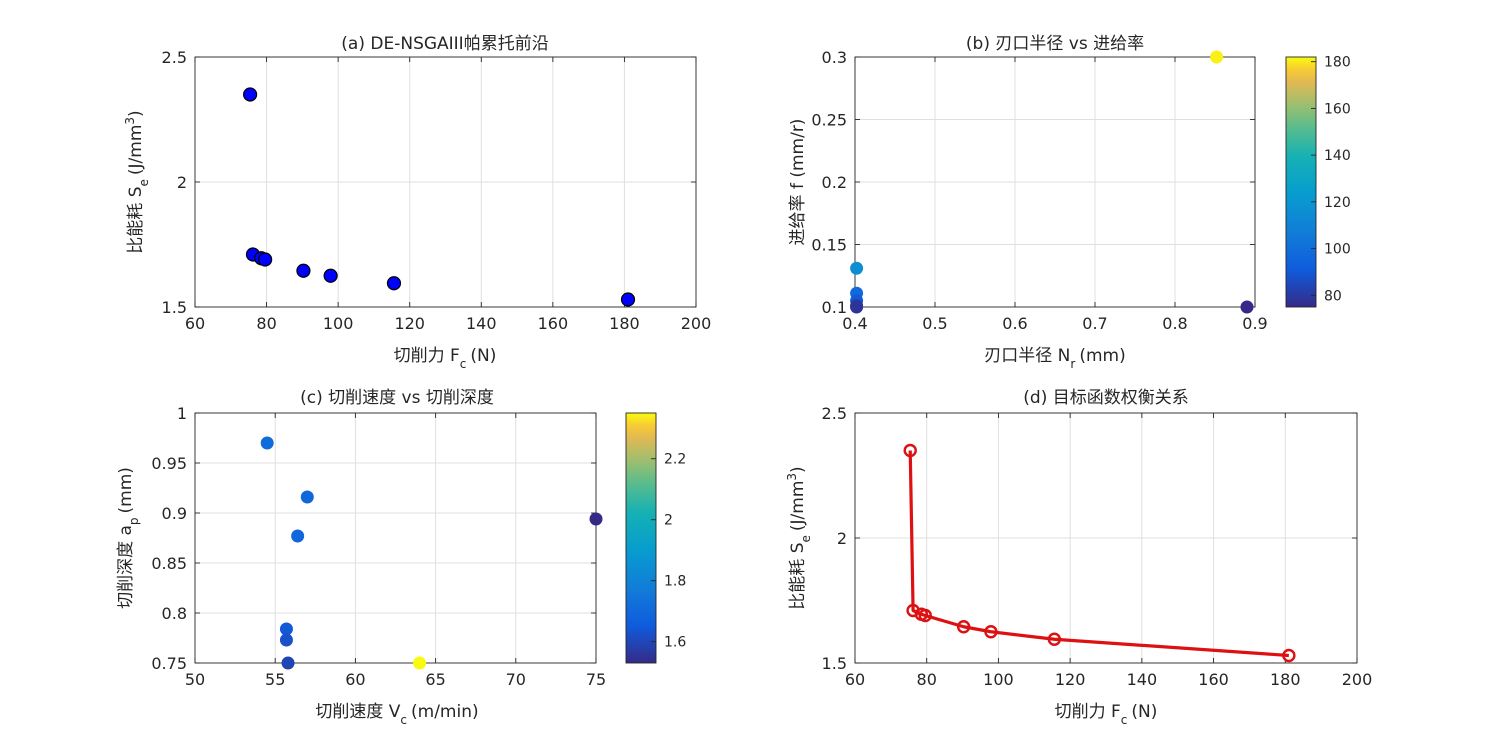 Image resolution: width=1500 pixels, height=750 pixels. I want to click on panel-a-ylabel: 比能耗 Se(J/mm3), so click(137, 181).